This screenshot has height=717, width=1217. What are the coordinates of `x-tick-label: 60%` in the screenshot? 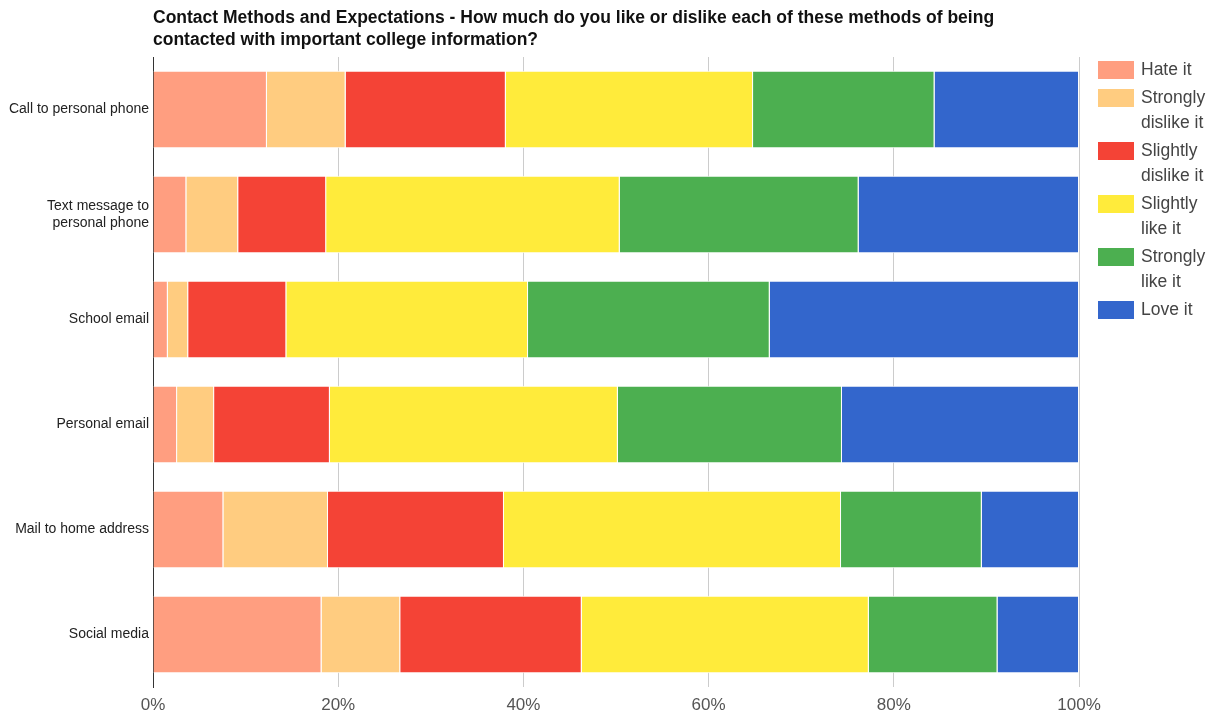 It's located at (708, 704).